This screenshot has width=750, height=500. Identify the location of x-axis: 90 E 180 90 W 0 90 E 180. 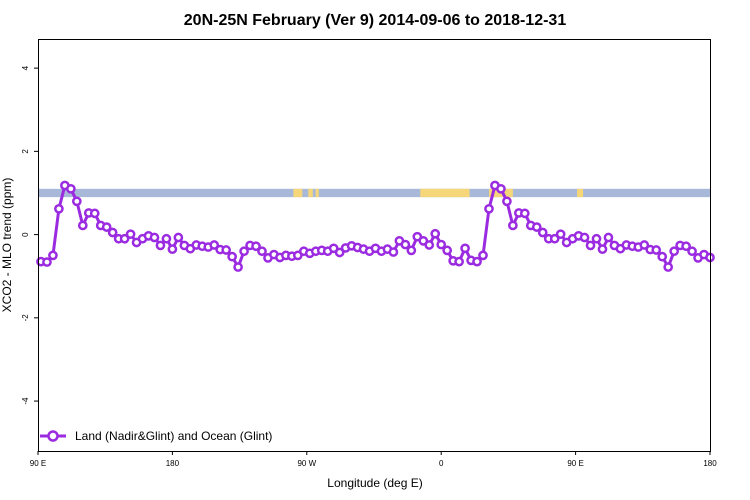
(373, 459).